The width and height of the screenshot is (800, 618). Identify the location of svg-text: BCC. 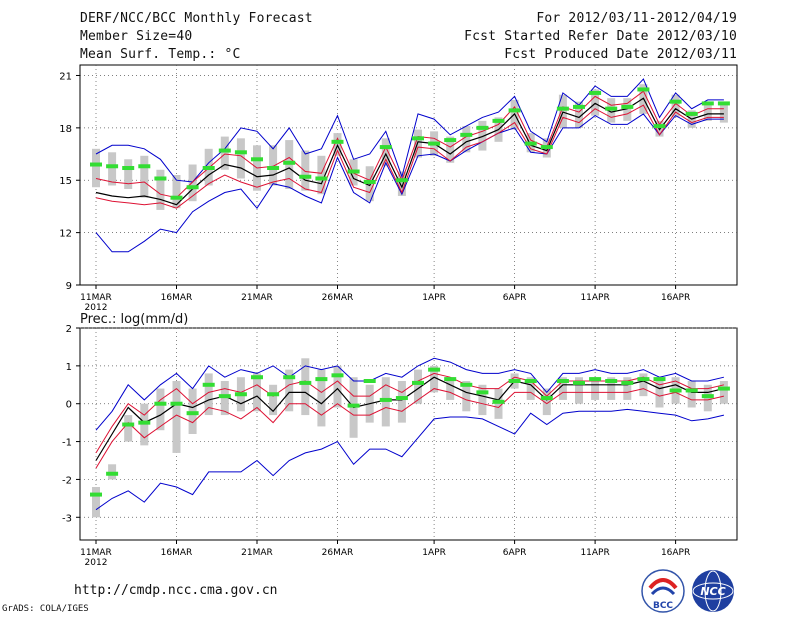
(663, 606).